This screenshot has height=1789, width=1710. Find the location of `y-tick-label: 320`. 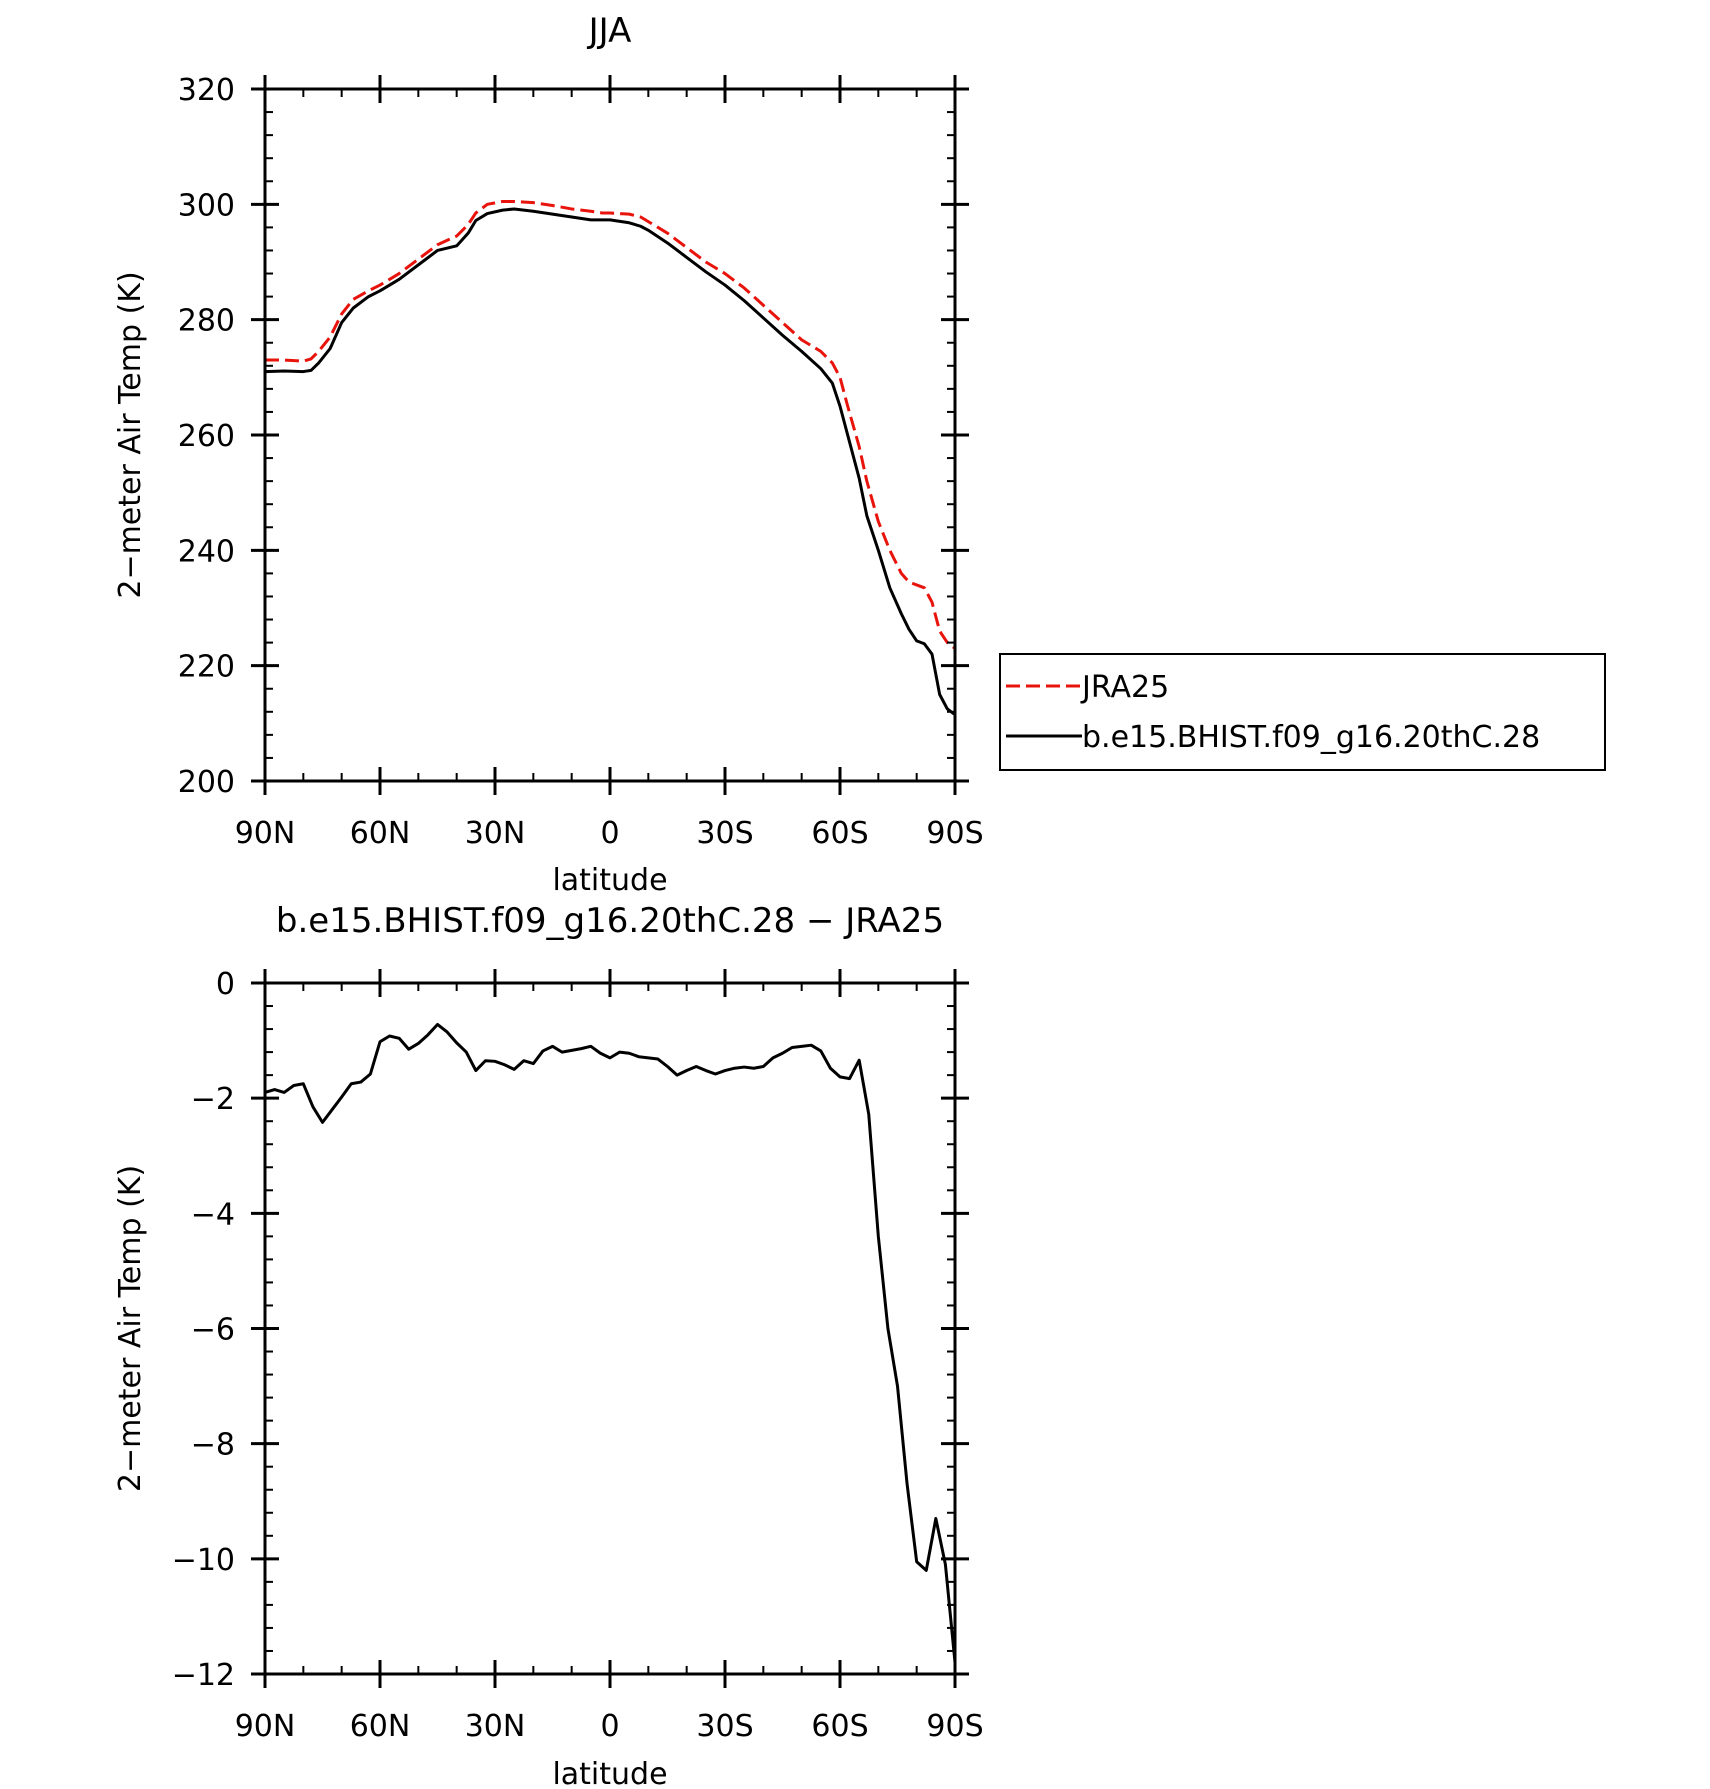

y-tick-label: 320 is located at coordinates (206, 90).